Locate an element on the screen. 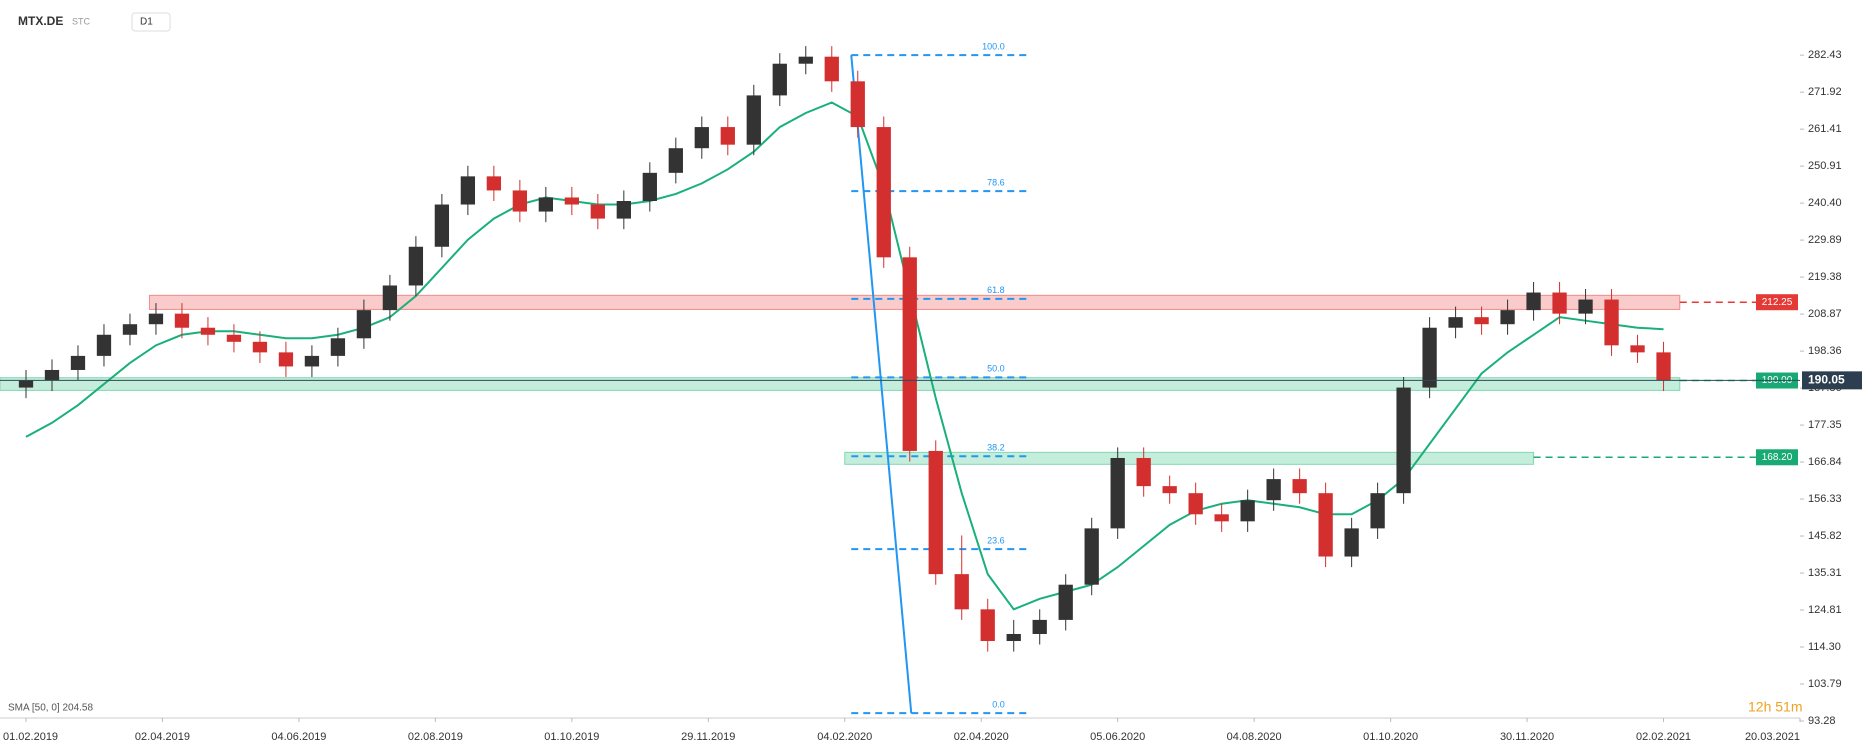 The image size is (1866, 748). y-tick-label: 229.89 is located at coordinates (1825, 240).